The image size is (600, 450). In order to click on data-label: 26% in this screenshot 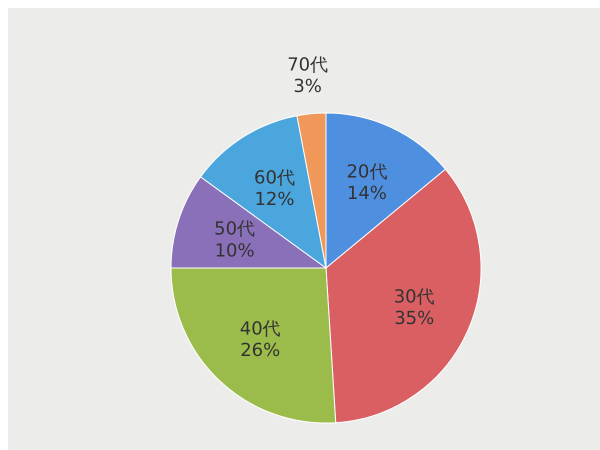, I will do `click(260, 351)`.